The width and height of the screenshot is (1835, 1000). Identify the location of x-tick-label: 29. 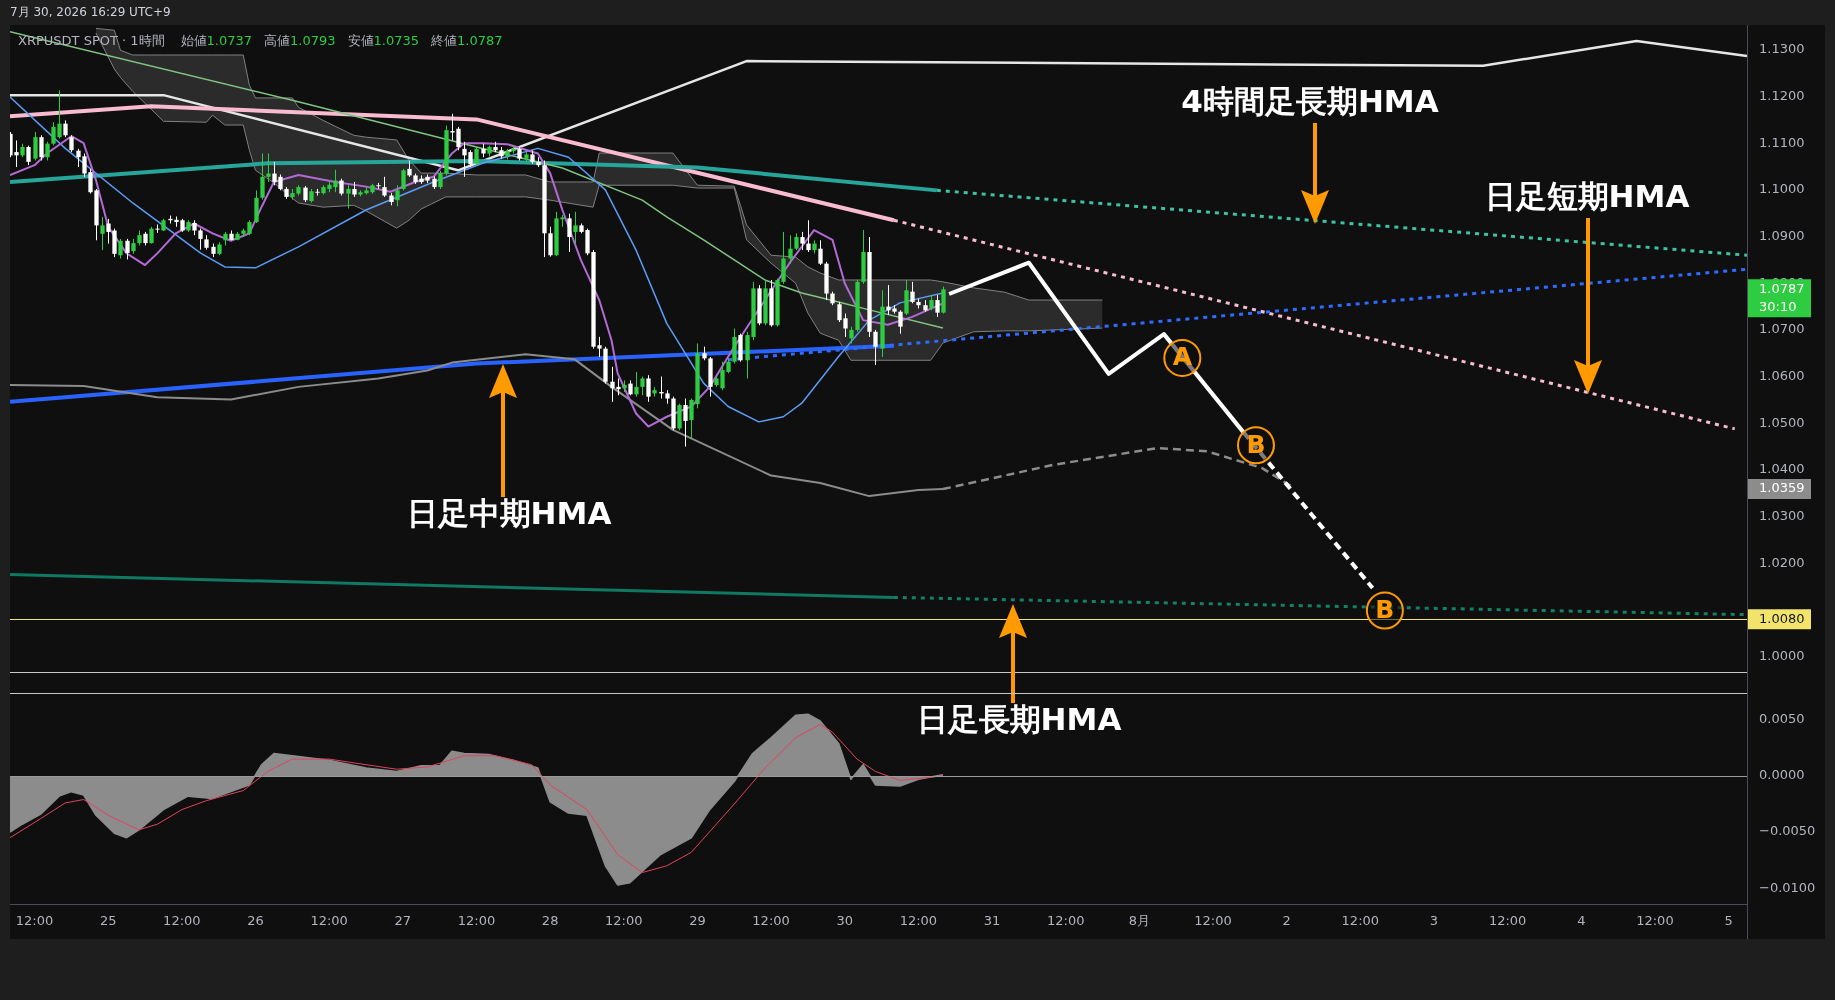
(697, 921).